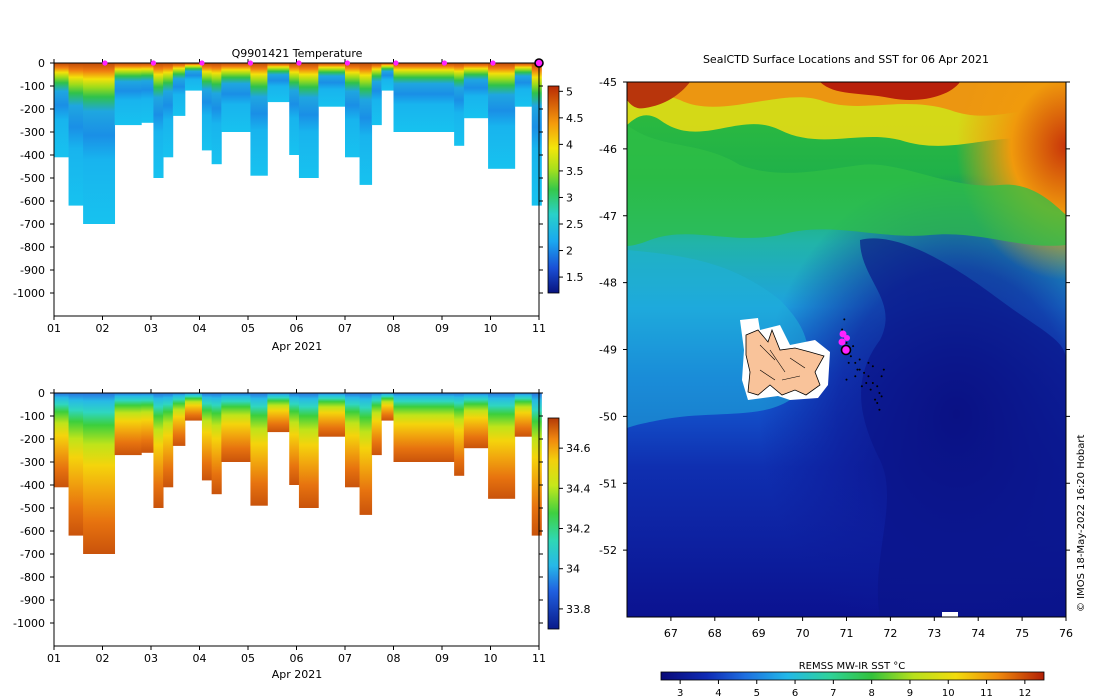  Describe the element at coordinates (578, 529) in the screenshot. I see `colorbar-tick-label: 34.2` at that location.